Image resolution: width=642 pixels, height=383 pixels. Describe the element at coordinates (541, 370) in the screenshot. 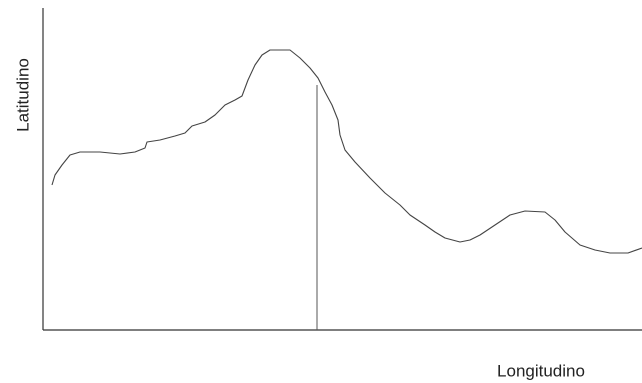

I see `x-axis-label: Longitudino` at that location.